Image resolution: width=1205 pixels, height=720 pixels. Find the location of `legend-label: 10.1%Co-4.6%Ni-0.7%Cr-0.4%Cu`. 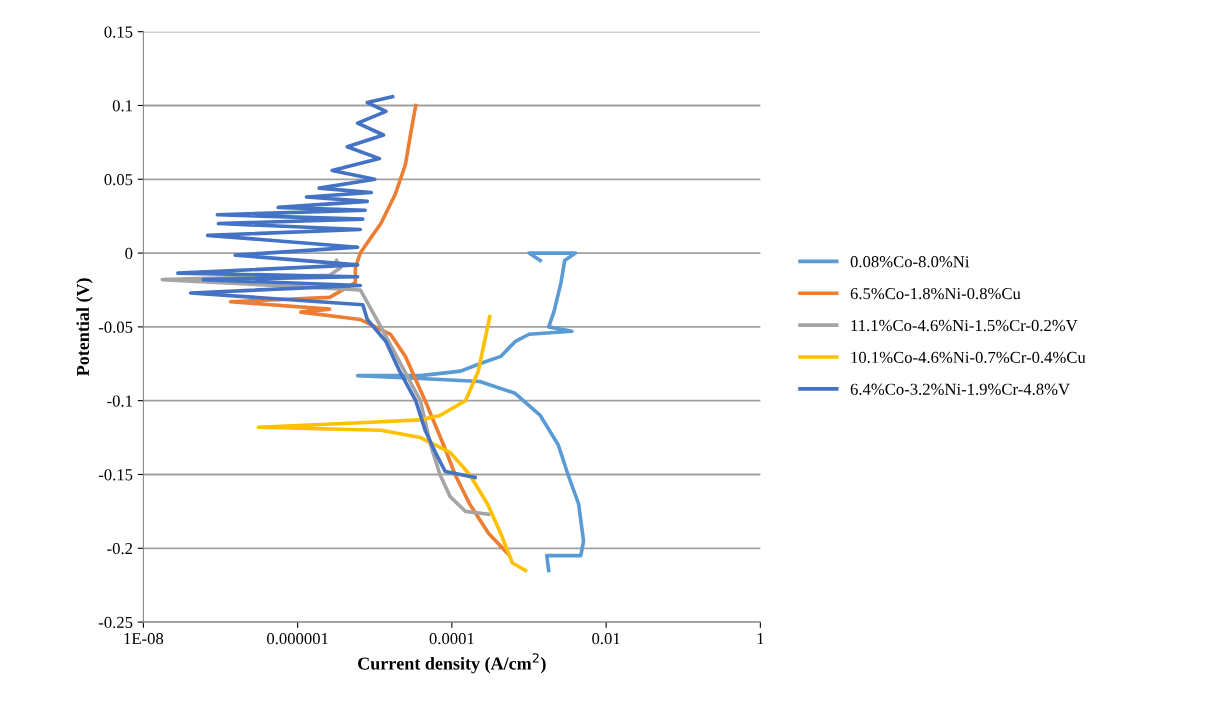

legend-label: 10.1%Co-4.6%Ni-0.7%Cr-0.4%Cu is located at coordinates (968, 357).